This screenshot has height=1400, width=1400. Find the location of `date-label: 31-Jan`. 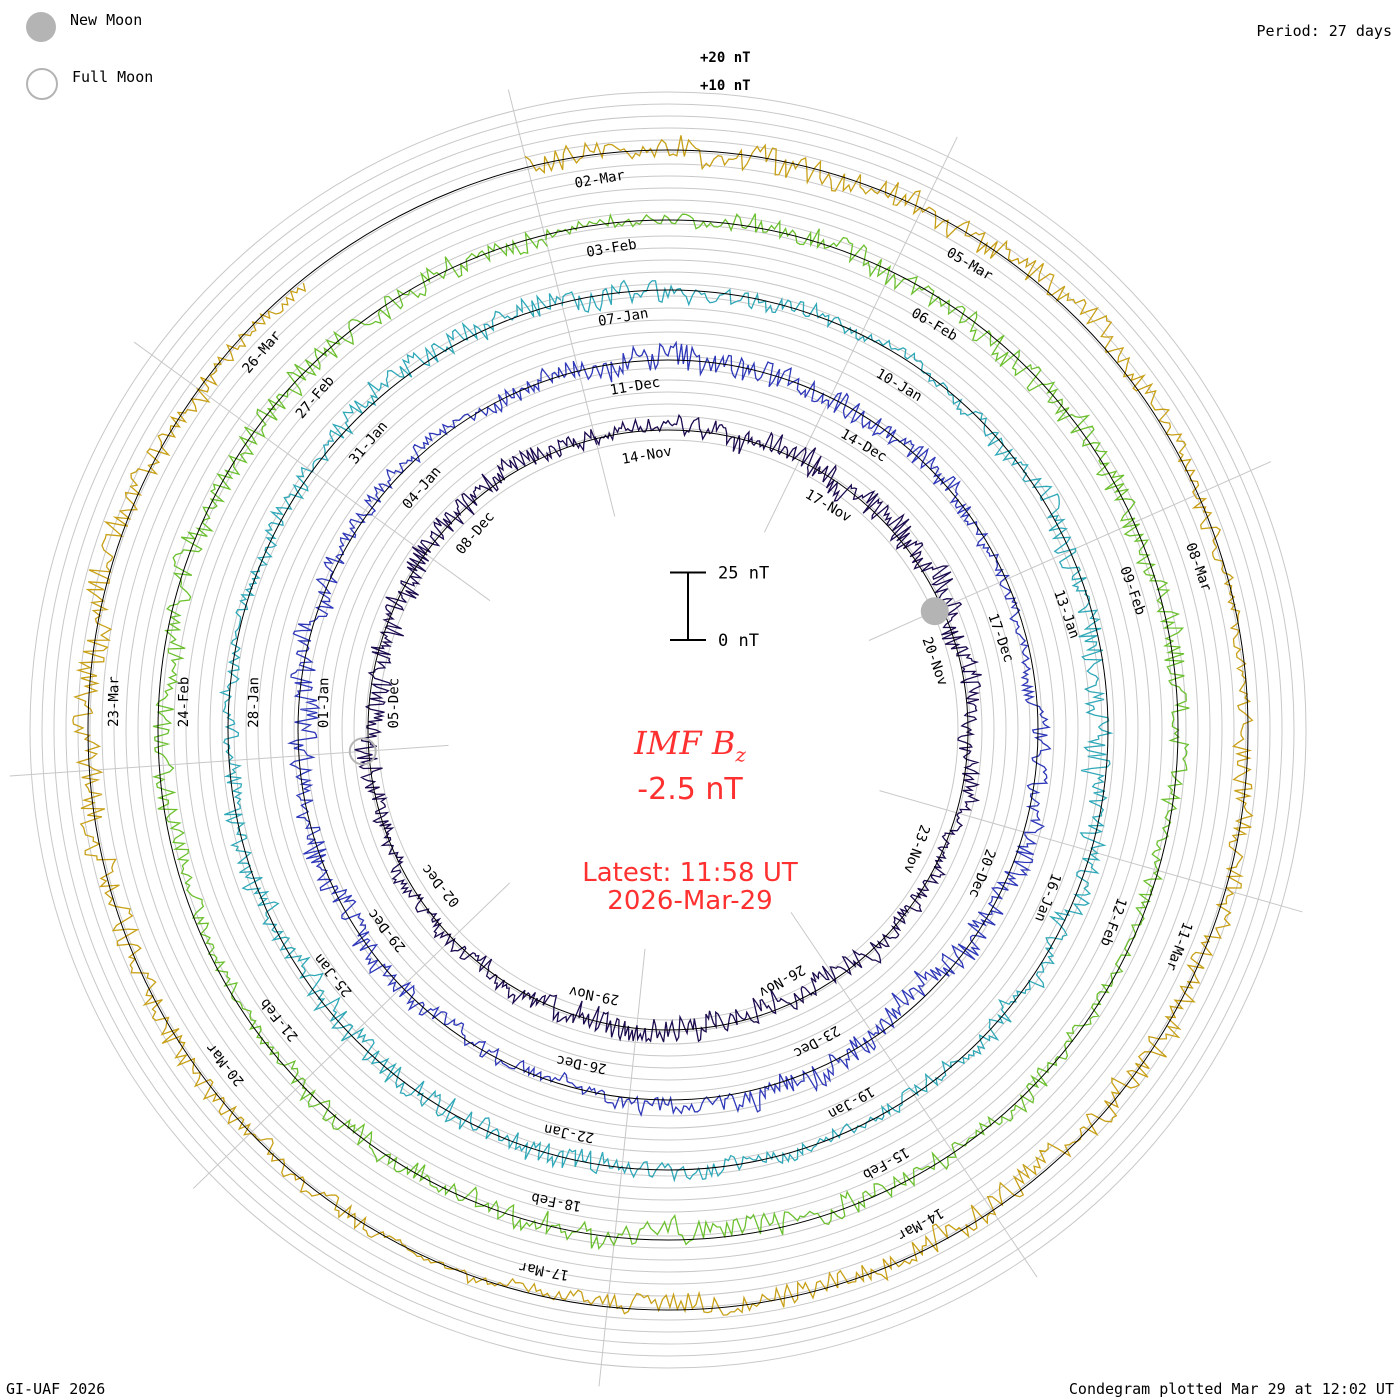

date-label: 31-Jan is located at coordinates (368, 442).